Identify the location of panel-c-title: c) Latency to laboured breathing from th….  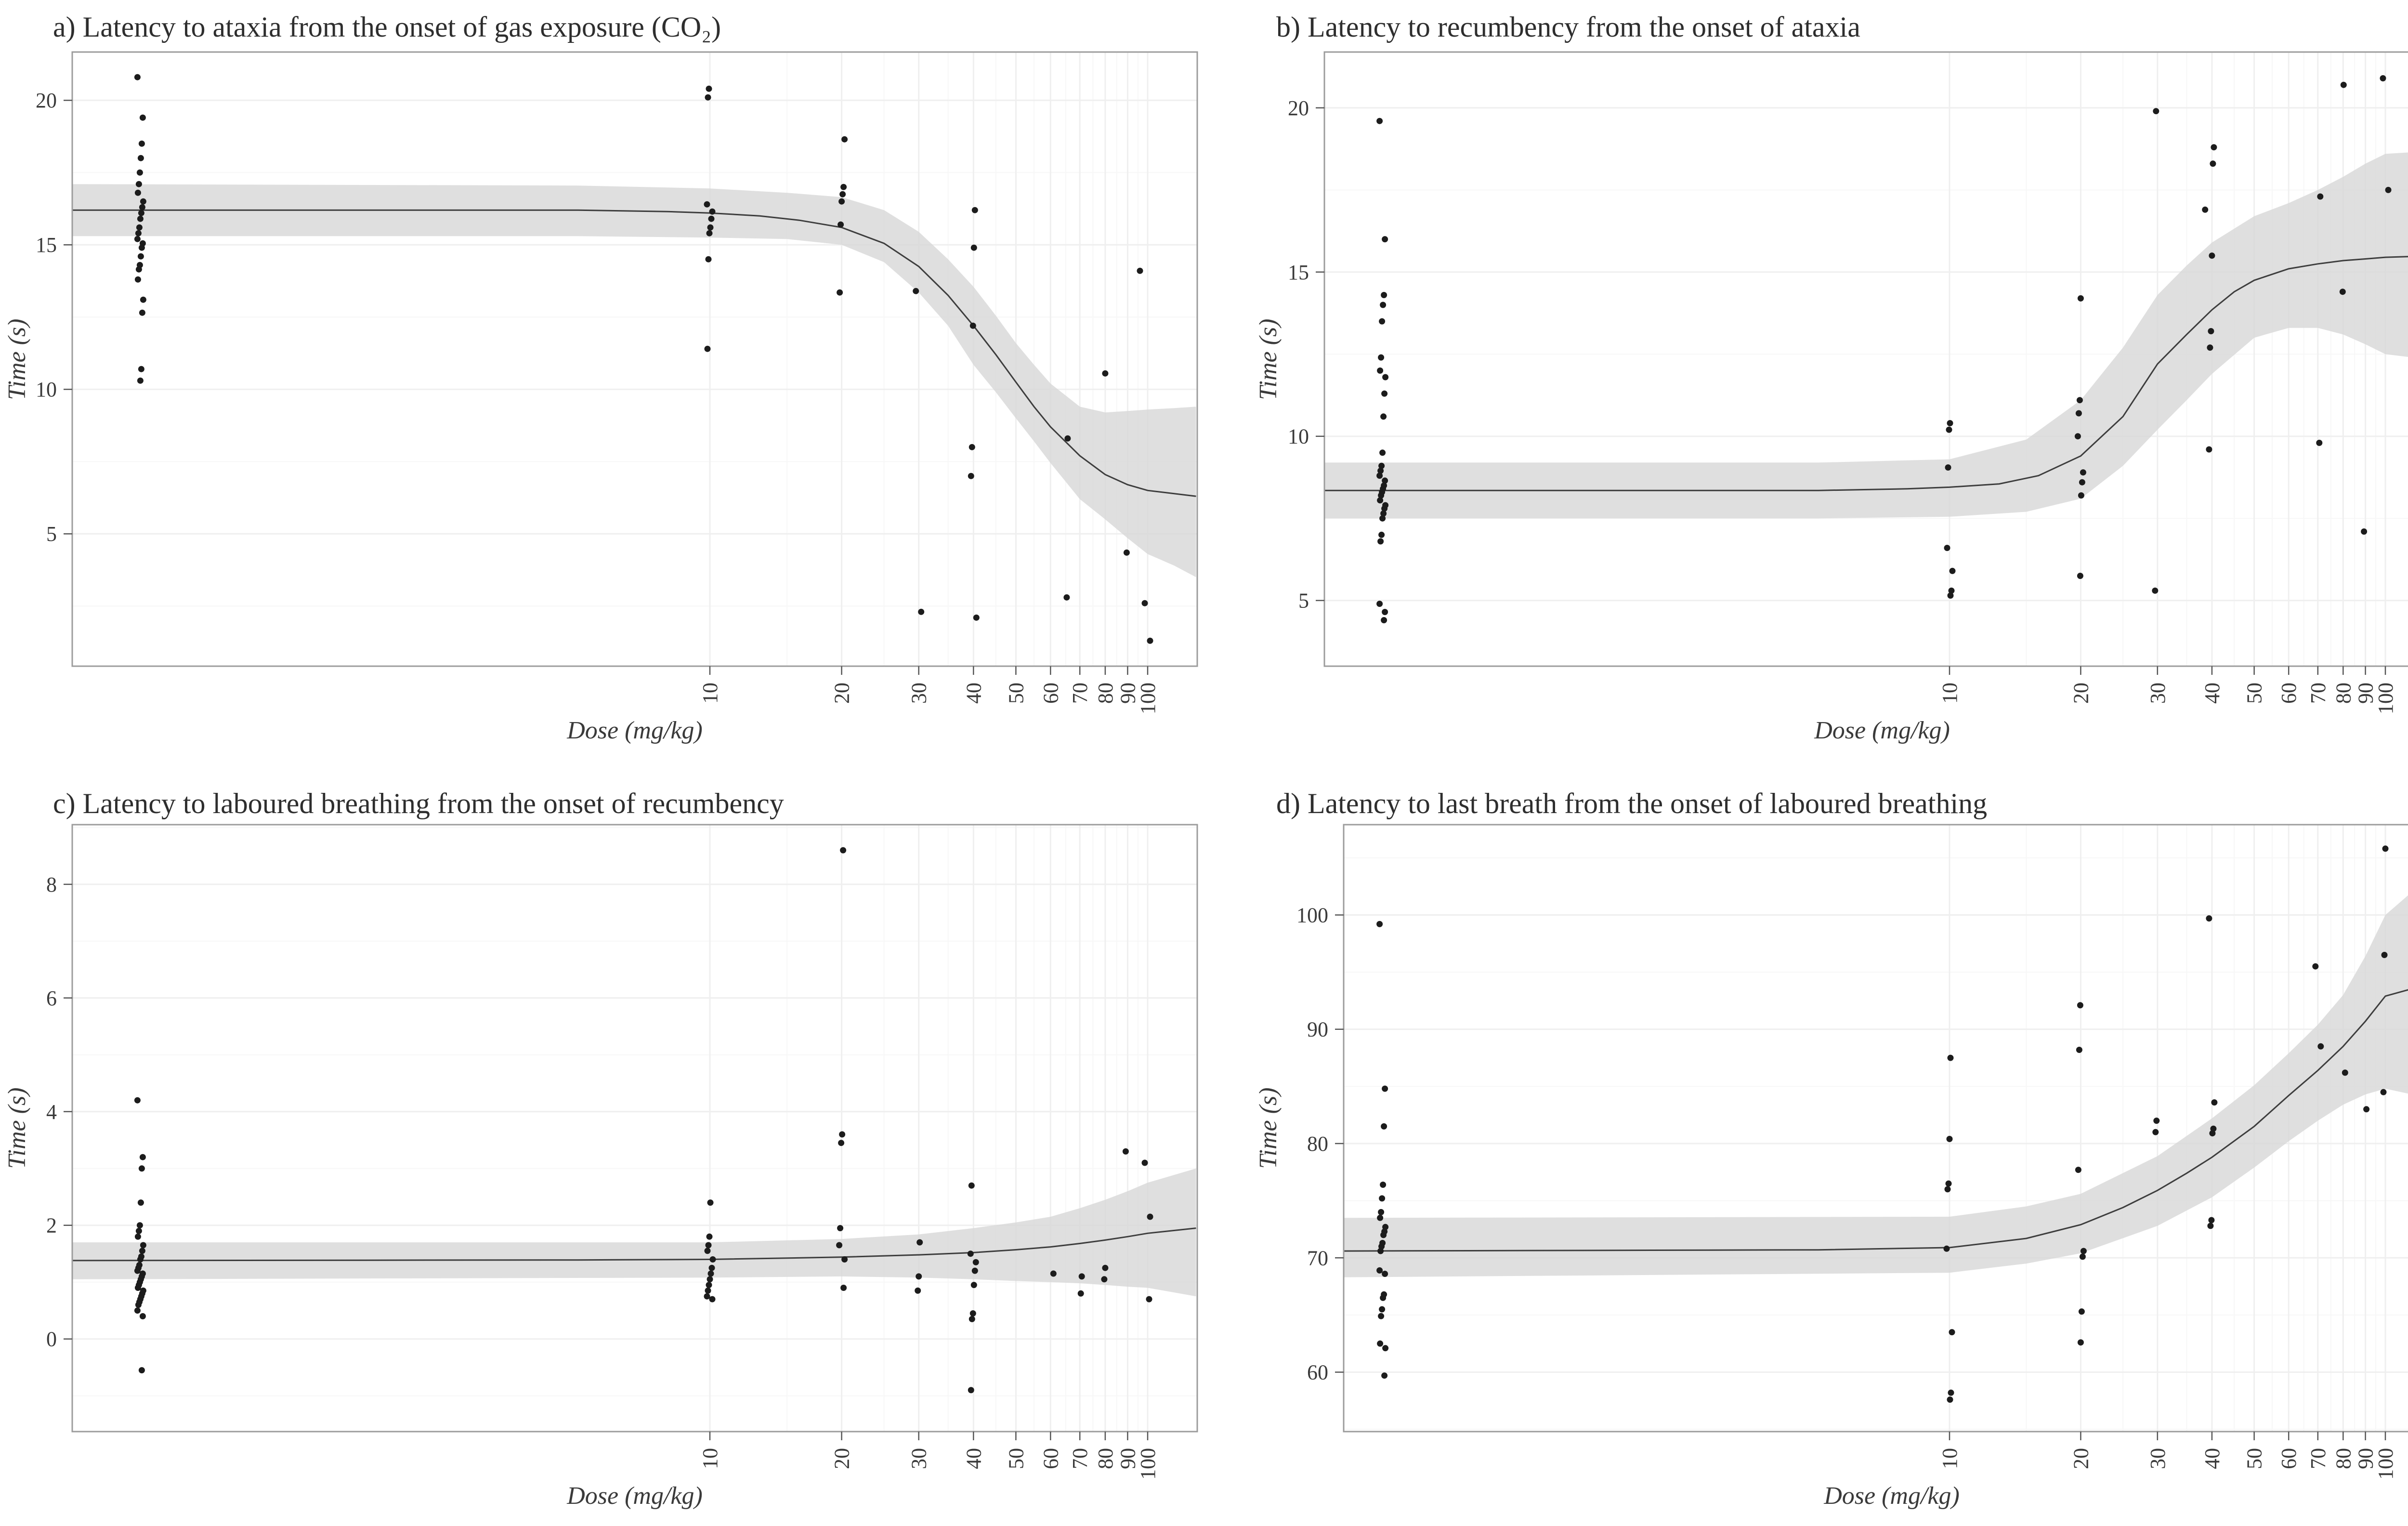
(418, 803).